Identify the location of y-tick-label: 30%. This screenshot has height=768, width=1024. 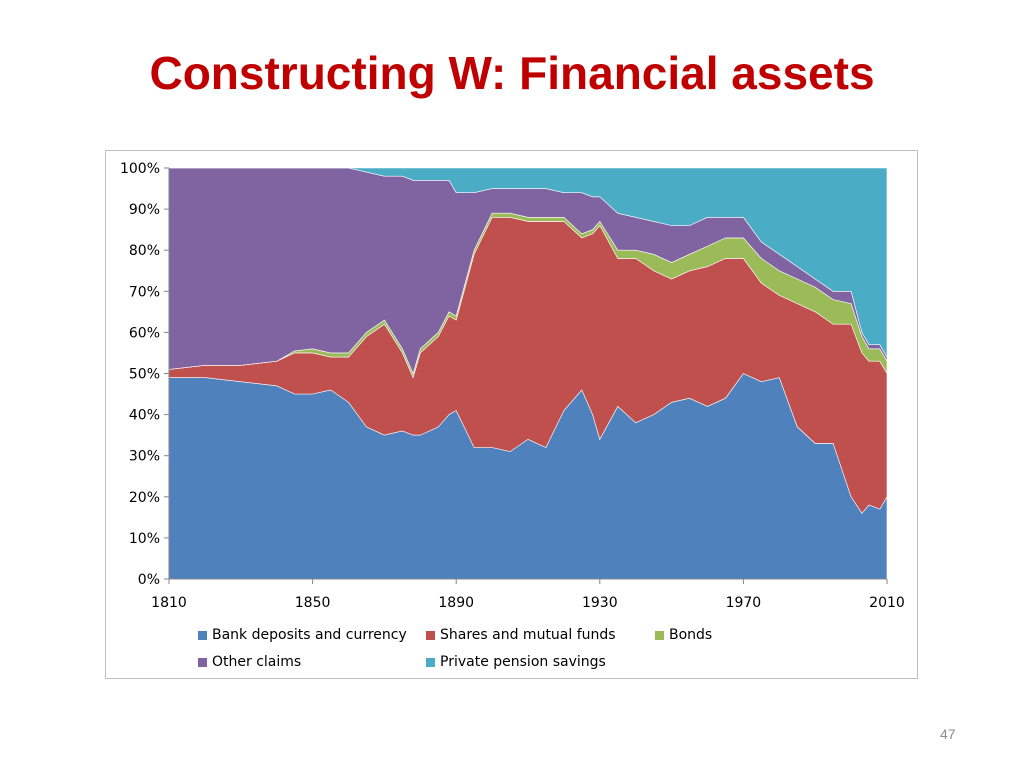
(144, 457).